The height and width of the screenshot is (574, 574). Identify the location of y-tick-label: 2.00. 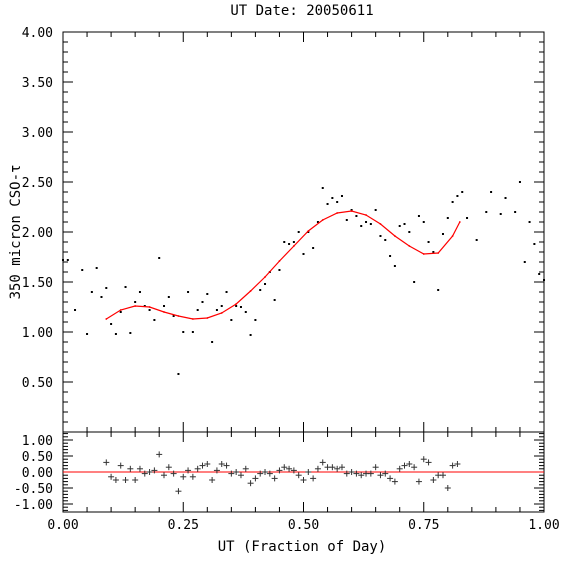
(37, 233).